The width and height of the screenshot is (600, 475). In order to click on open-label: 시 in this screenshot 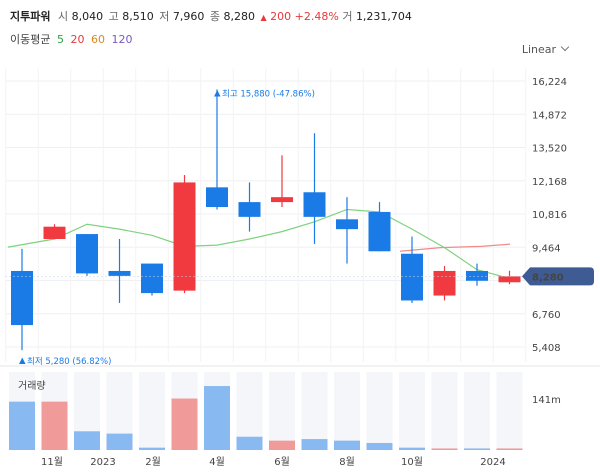, I will do `click(63, 16)`.